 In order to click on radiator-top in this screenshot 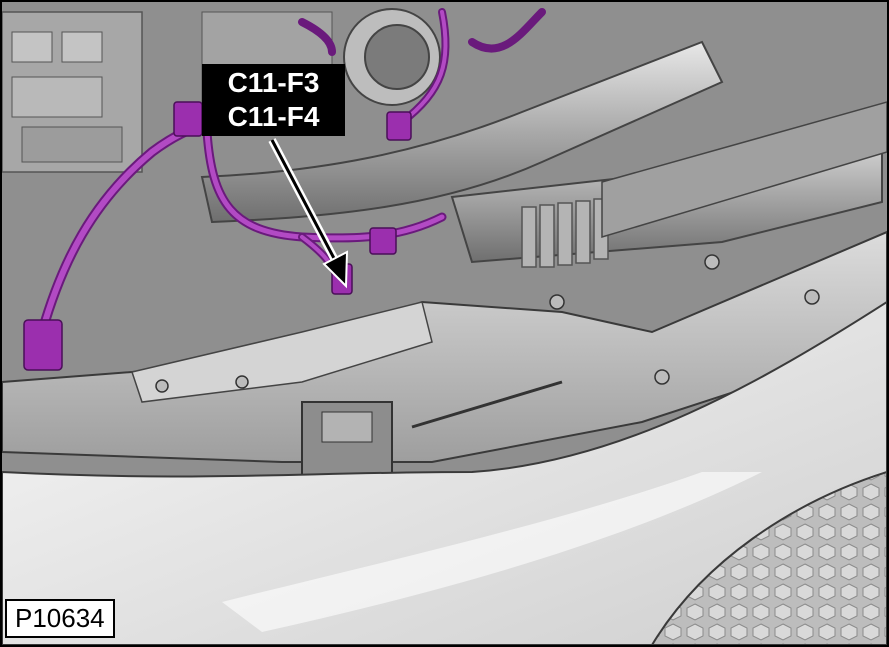, I will do `click(744, 170)`.